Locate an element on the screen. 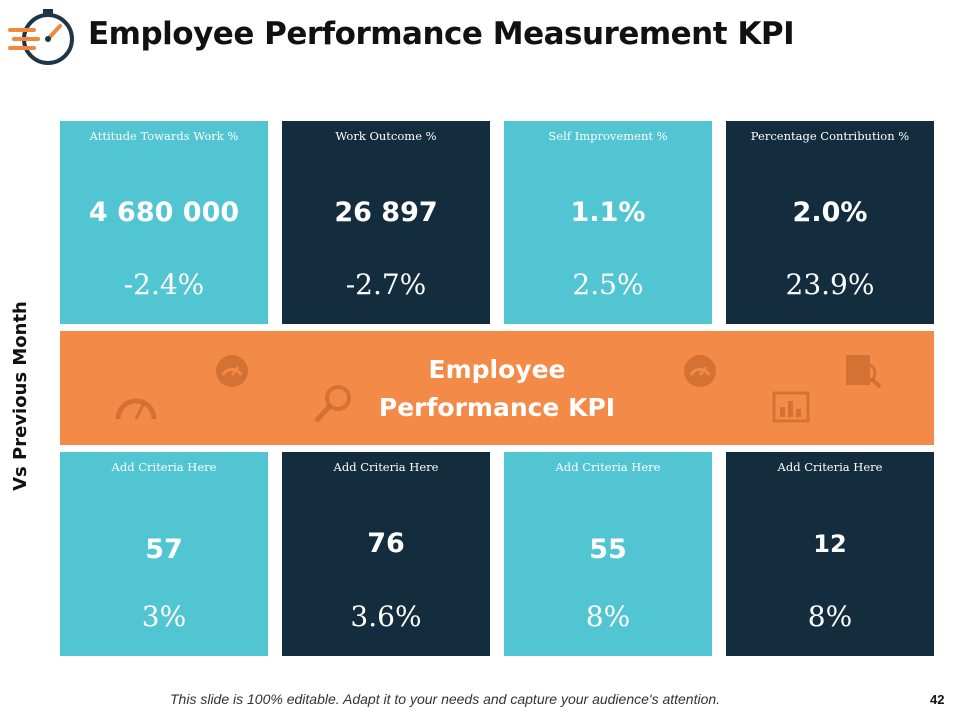 The image size is (960, 720). kpi-card-percentage-contribution: Percentage Contribution % 2.0% 23.9% is located at coordinates (830, 222).